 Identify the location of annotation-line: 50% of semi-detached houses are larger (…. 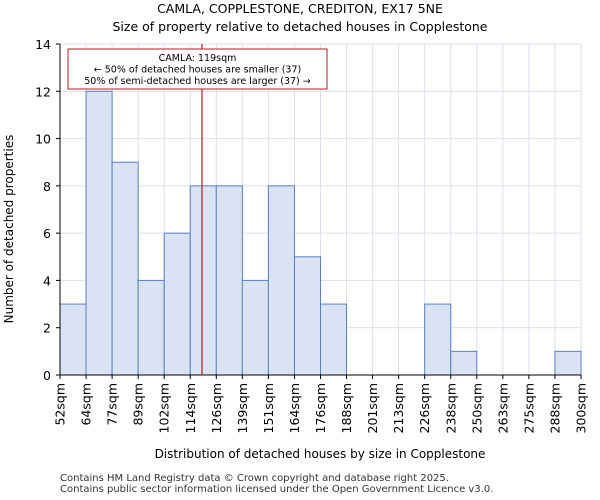
(197, 81).